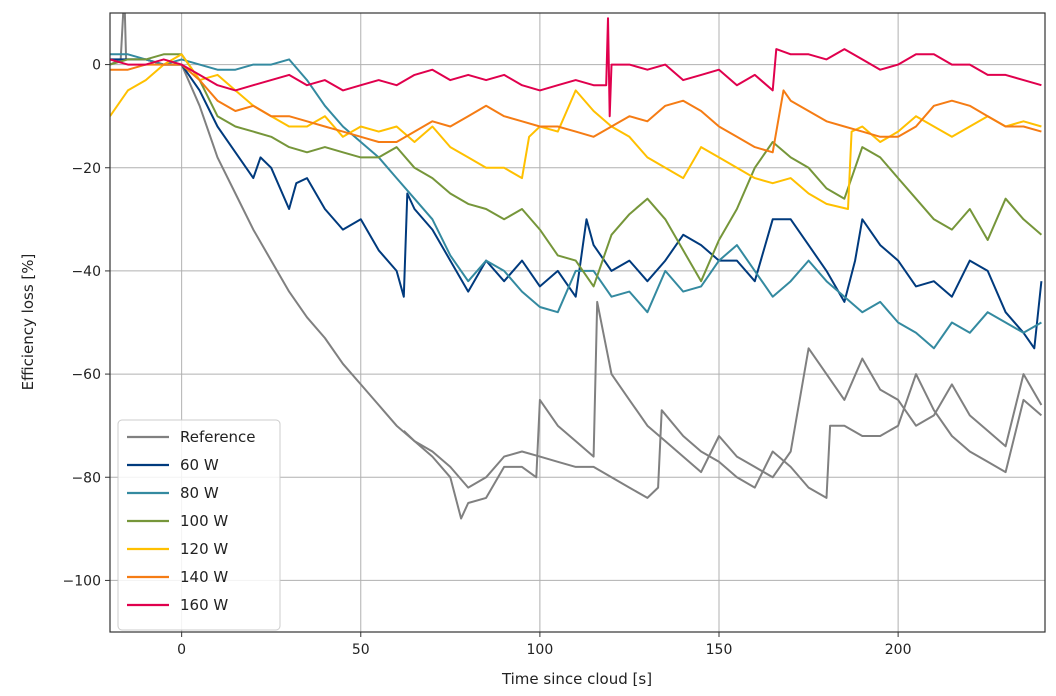  Describe the element at coordinates (181, 650) in the screenshot. I see `x-tick-label: 0` at that location.